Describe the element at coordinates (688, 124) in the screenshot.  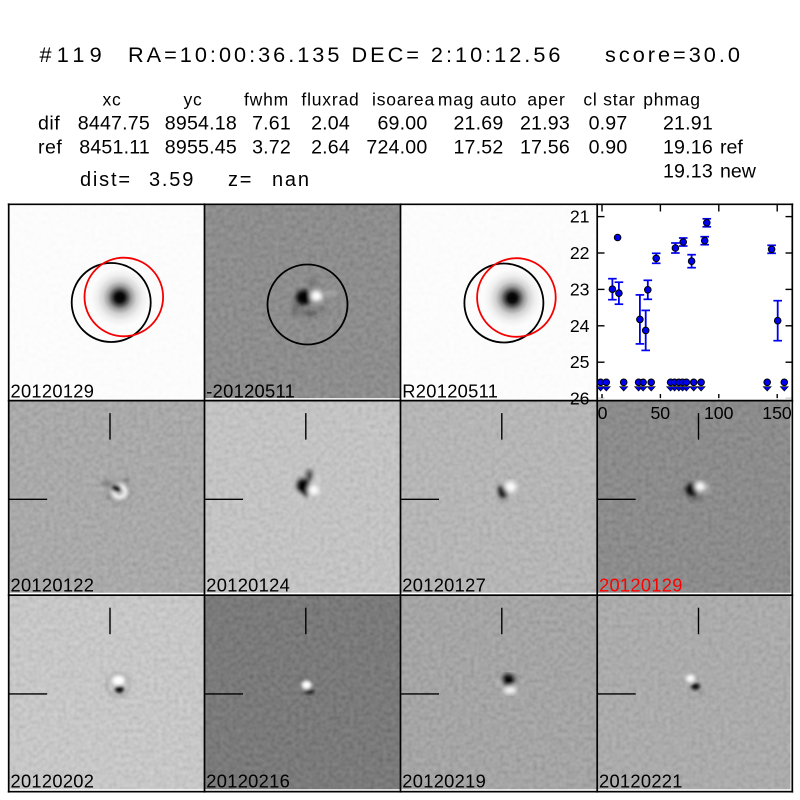
I see `svg-text: 21.91` at that location.